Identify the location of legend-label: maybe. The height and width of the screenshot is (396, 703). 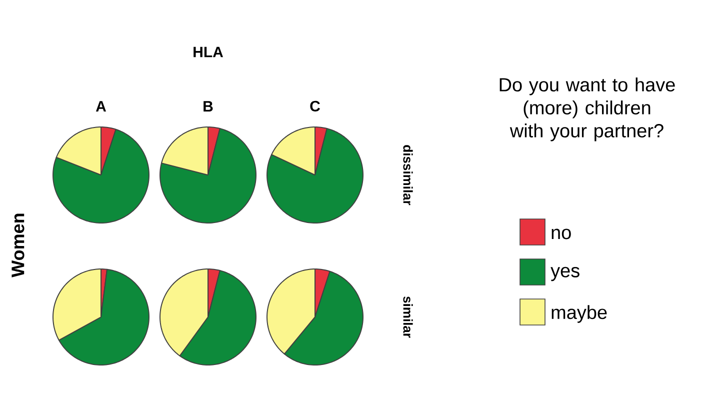
(579, 314).